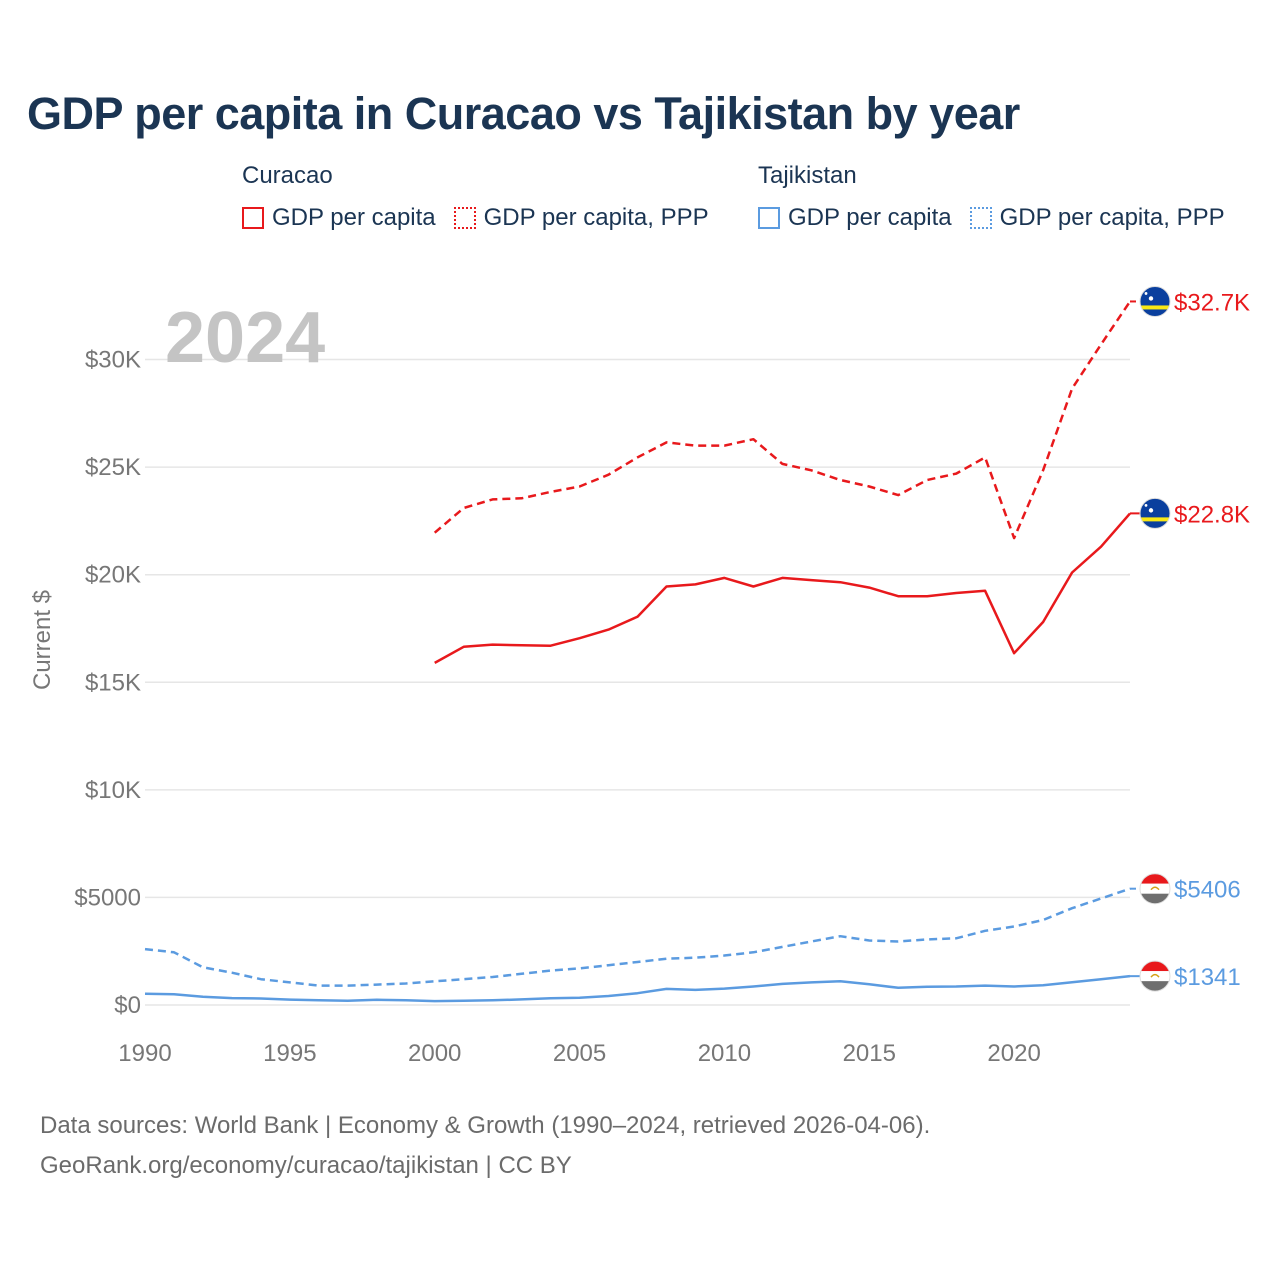 This screenshot has height=1280, width=1280. I want to click on legend-item-curacao-gdp-ppp: GDP per capita, PPP, so click(581, 218).